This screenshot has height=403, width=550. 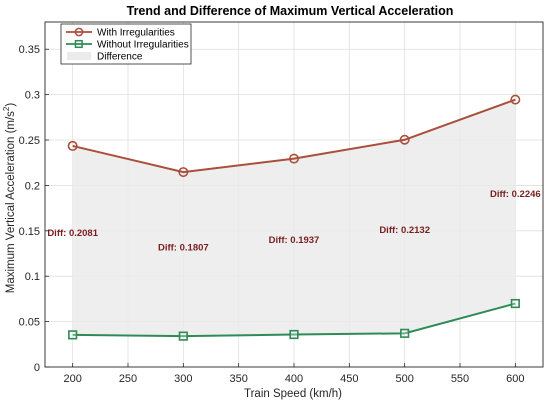 What do you see at coordinates (515, 194) in the screenshot?
I see `diff-annotation: Diff: 0.2246` at bounding box center [515, 194].